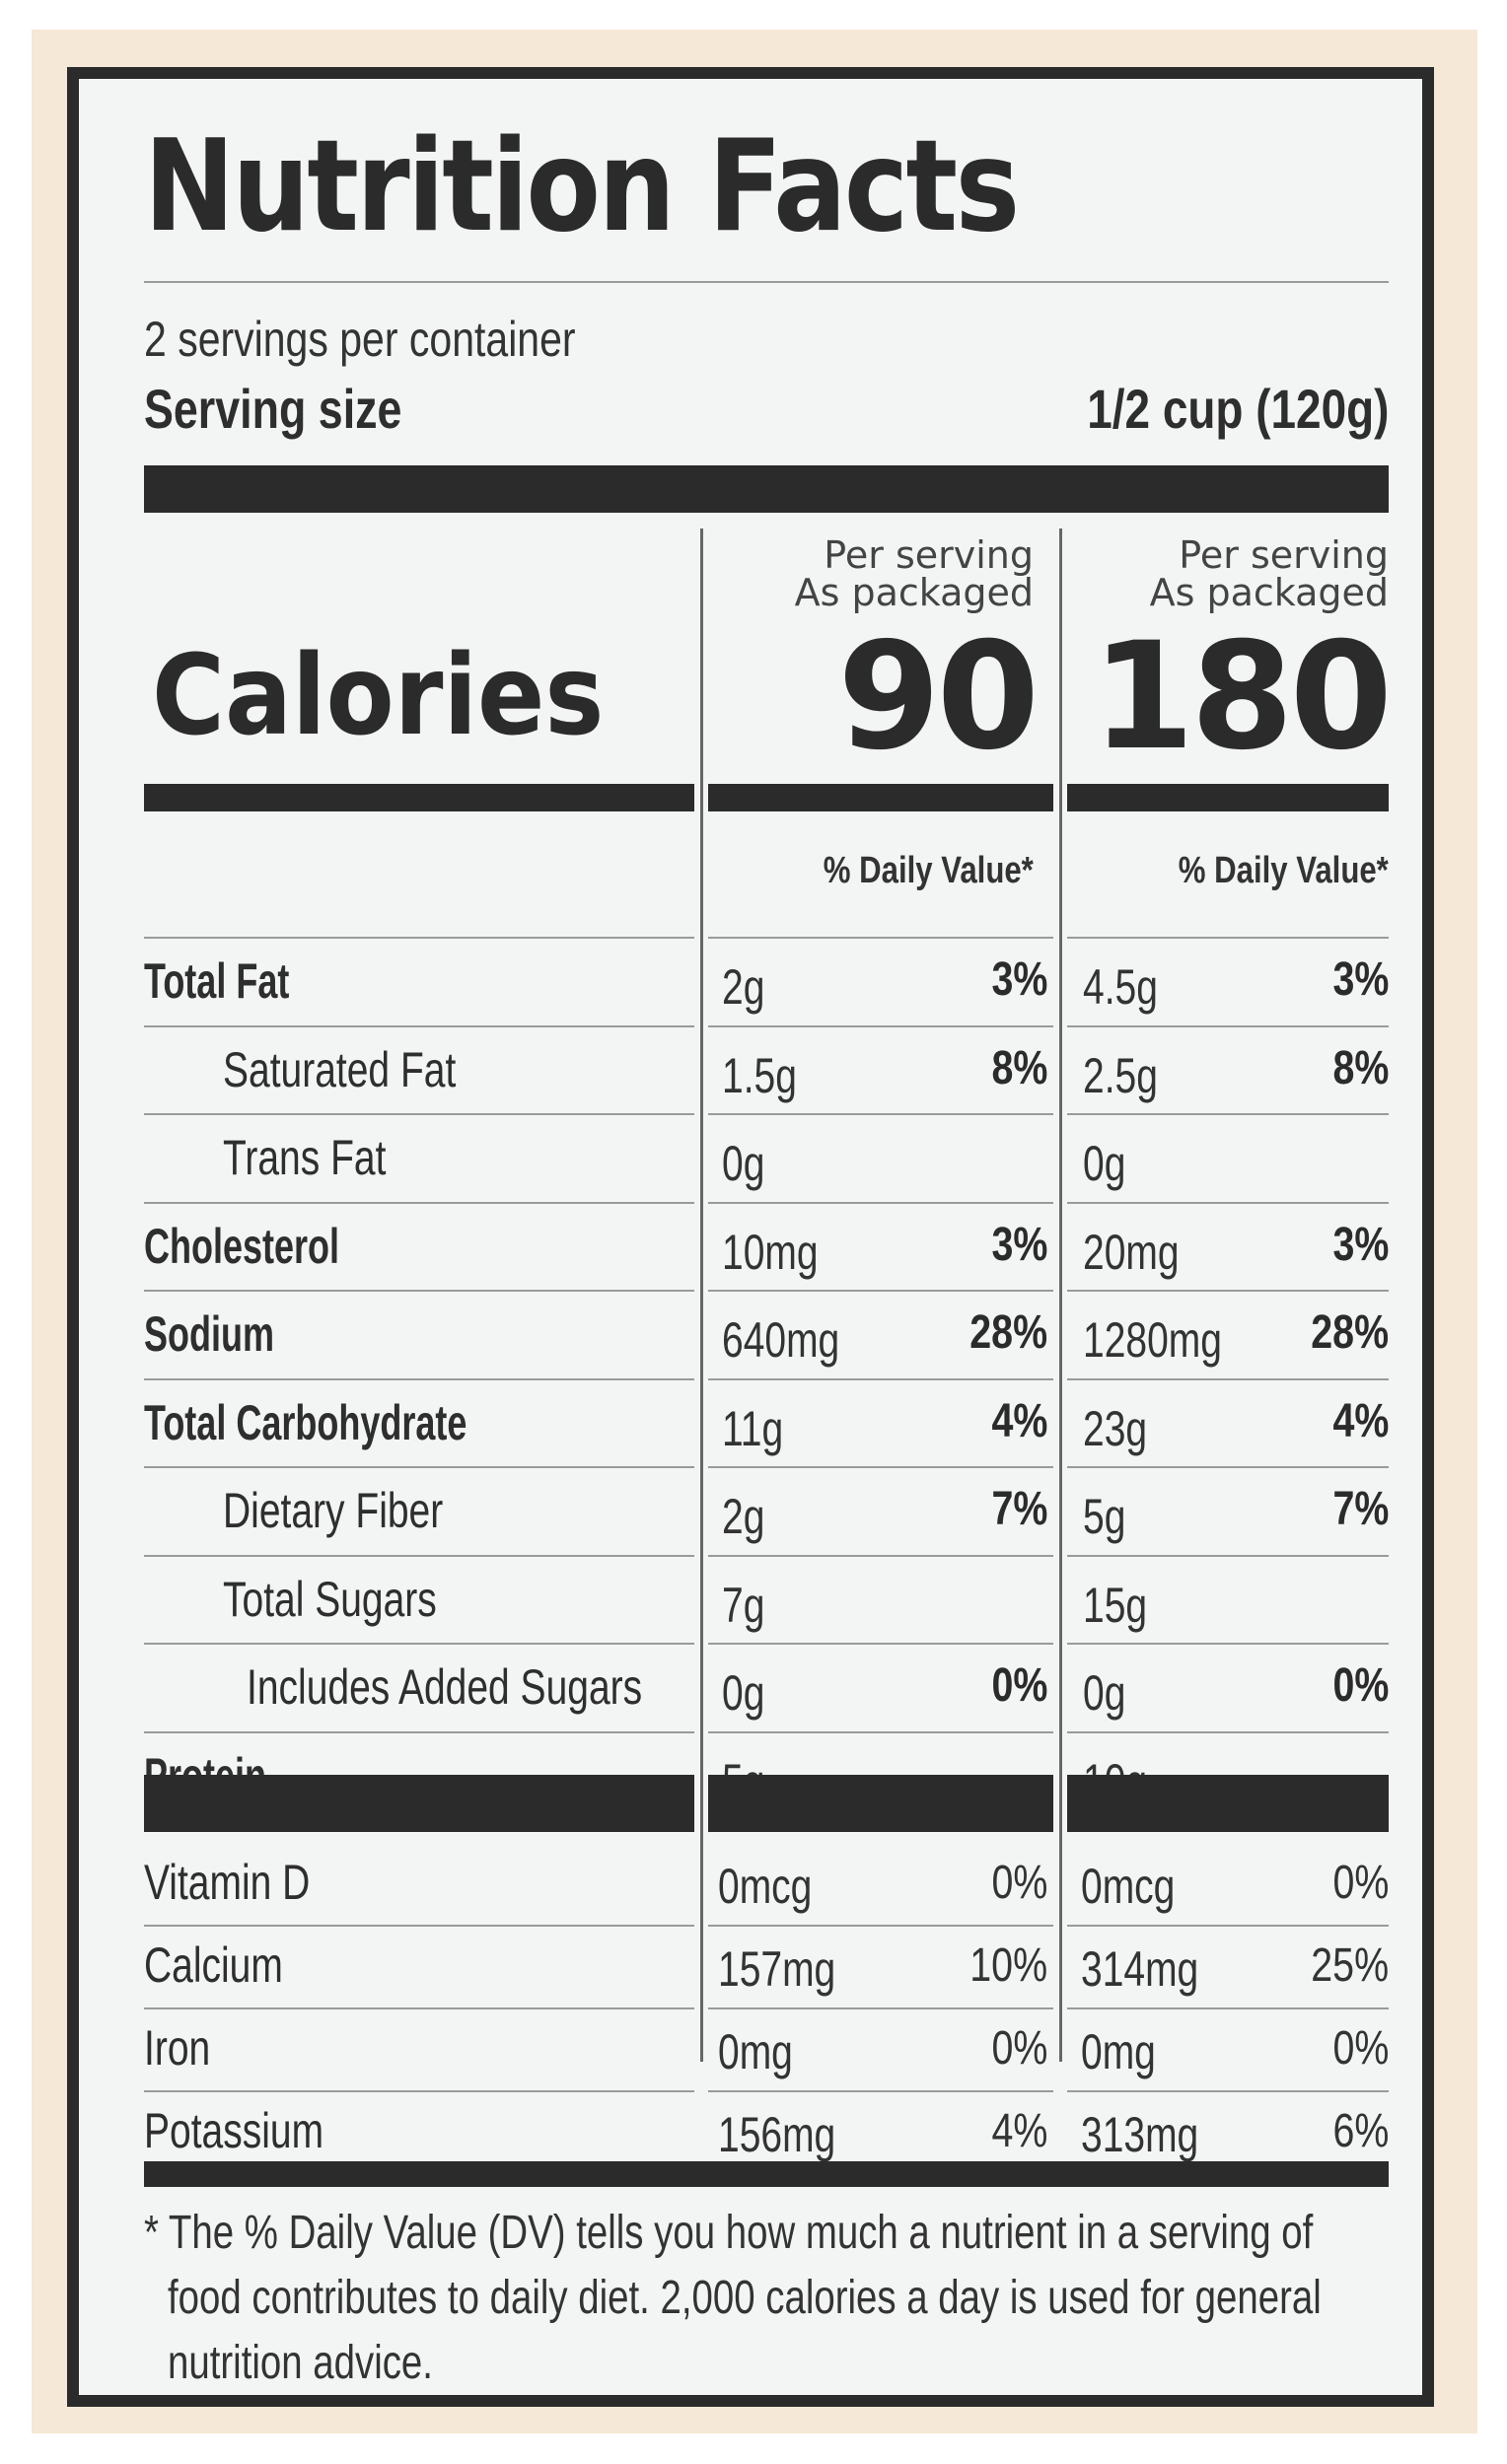 The height and width of the screenshot is (2464, 1507). I want to click on col1-amount: 0mg, so click(755, 2051).